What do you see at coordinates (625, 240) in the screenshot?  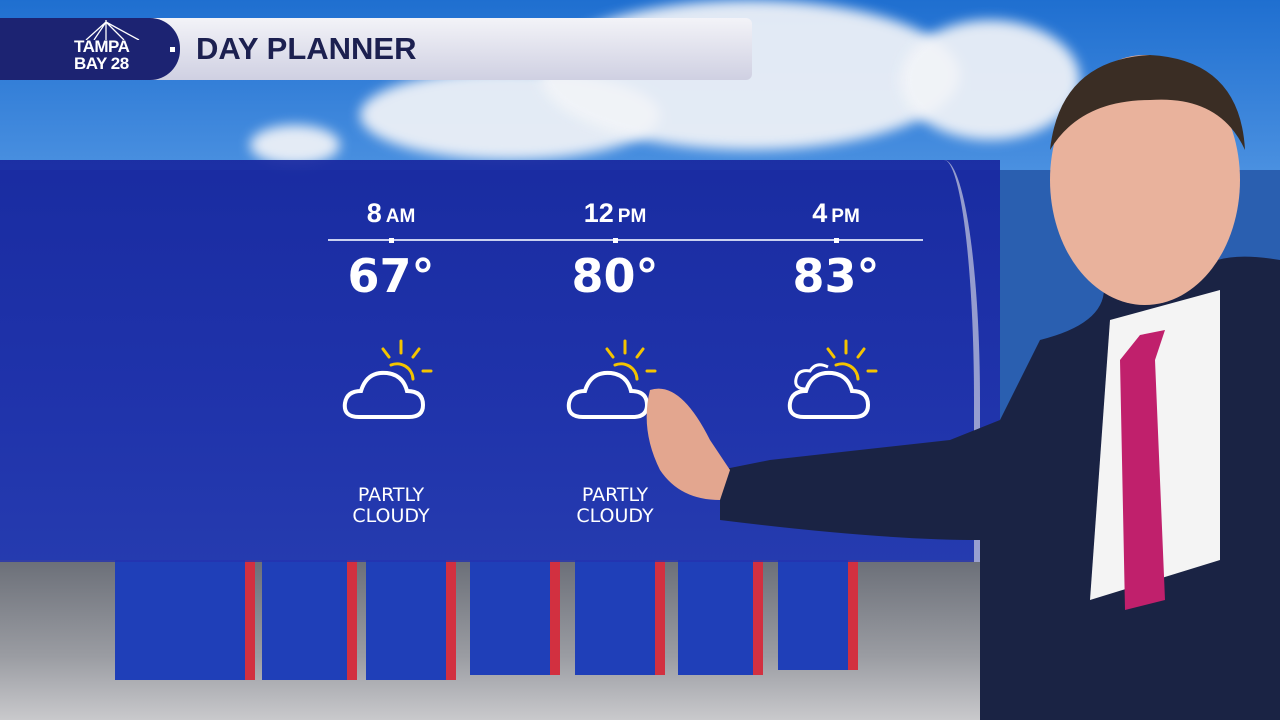 I see `timeline` at bounding box center [625, 240].